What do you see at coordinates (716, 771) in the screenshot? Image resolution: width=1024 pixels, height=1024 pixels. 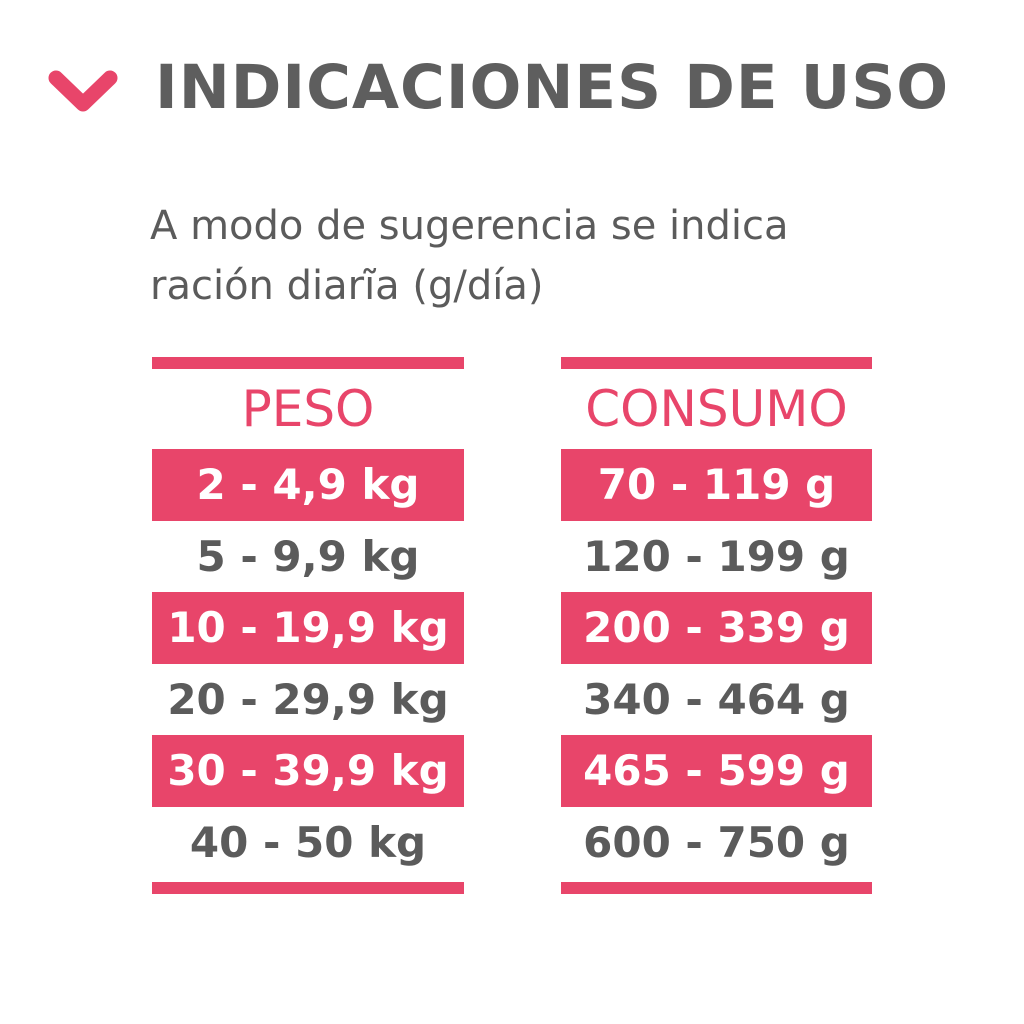 I see `consumo-row: 465 - 599 g` at bounding box center [716, 771].